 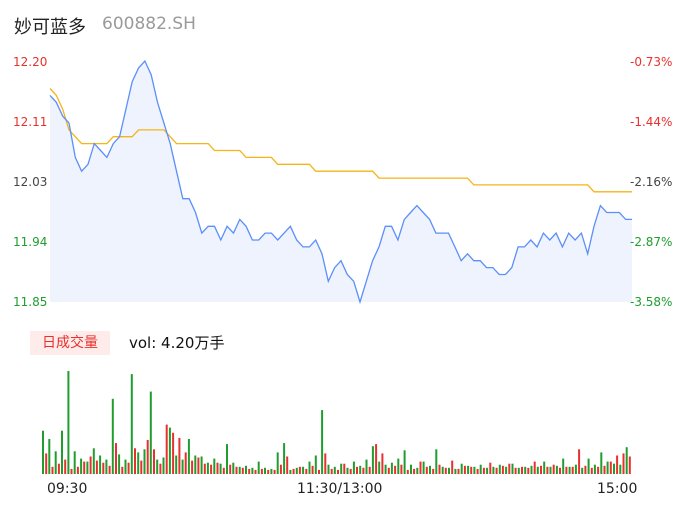 I want to click on x-tick-close: 15:00, so click(x=617, y=489).